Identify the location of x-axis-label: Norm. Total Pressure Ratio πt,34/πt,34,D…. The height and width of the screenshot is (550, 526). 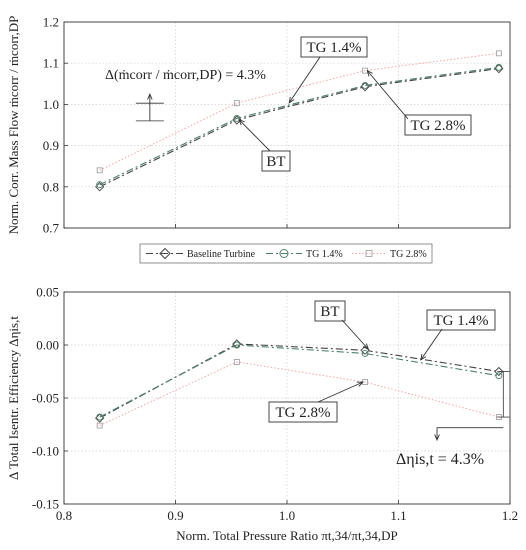
(286, 535).